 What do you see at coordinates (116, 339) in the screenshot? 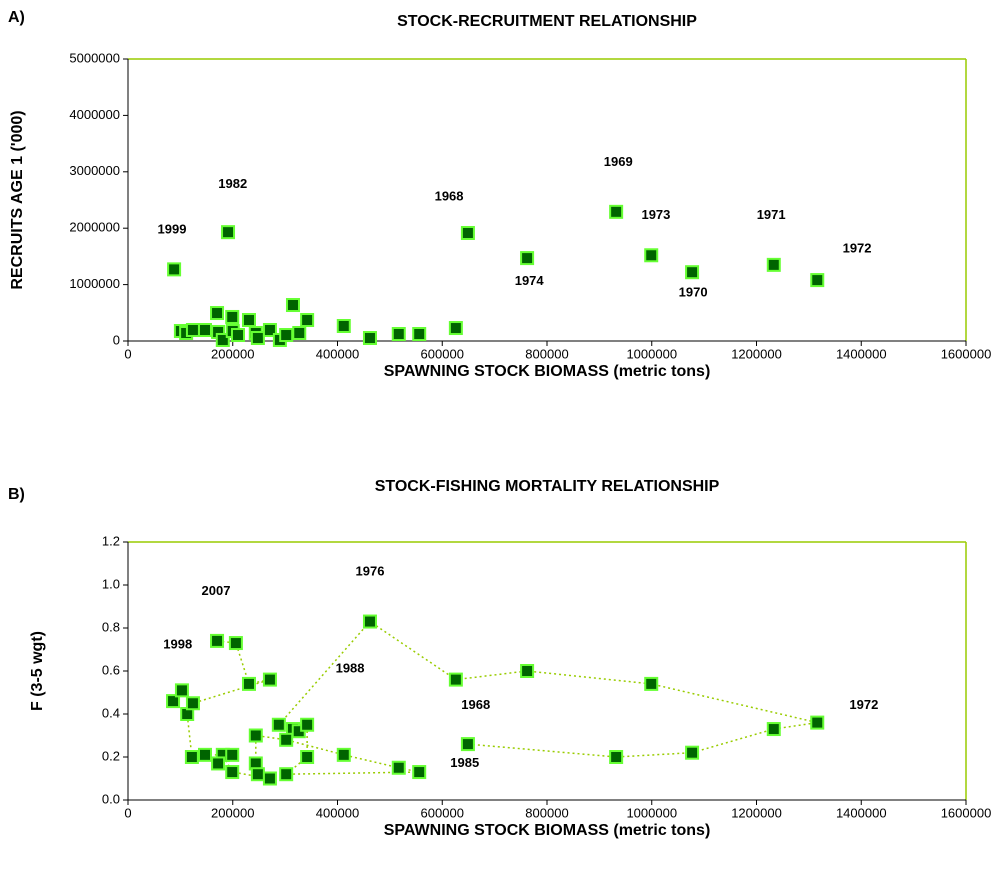
I see `y-tick-label: 0` at bounding box center [116, 339].